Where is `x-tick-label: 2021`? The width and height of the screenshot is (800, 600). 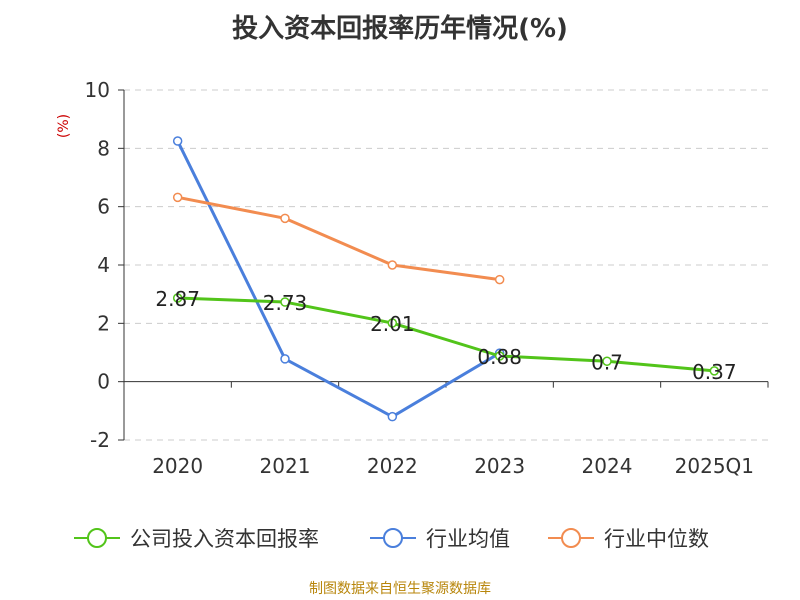 x-tick-label: 2021 is located at coordinates (285, 466).